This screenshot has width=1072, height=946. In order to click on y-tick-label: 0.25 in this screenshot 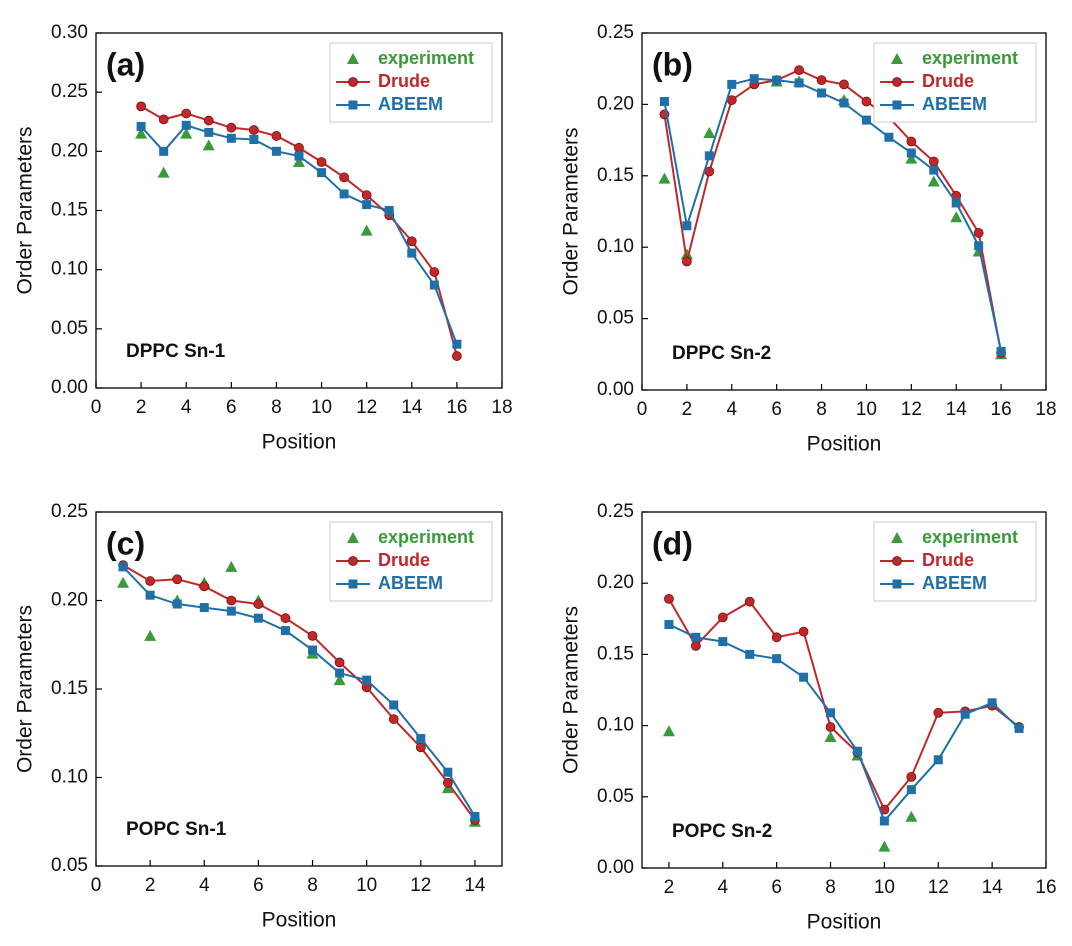, I will do `click(69, 91)`.